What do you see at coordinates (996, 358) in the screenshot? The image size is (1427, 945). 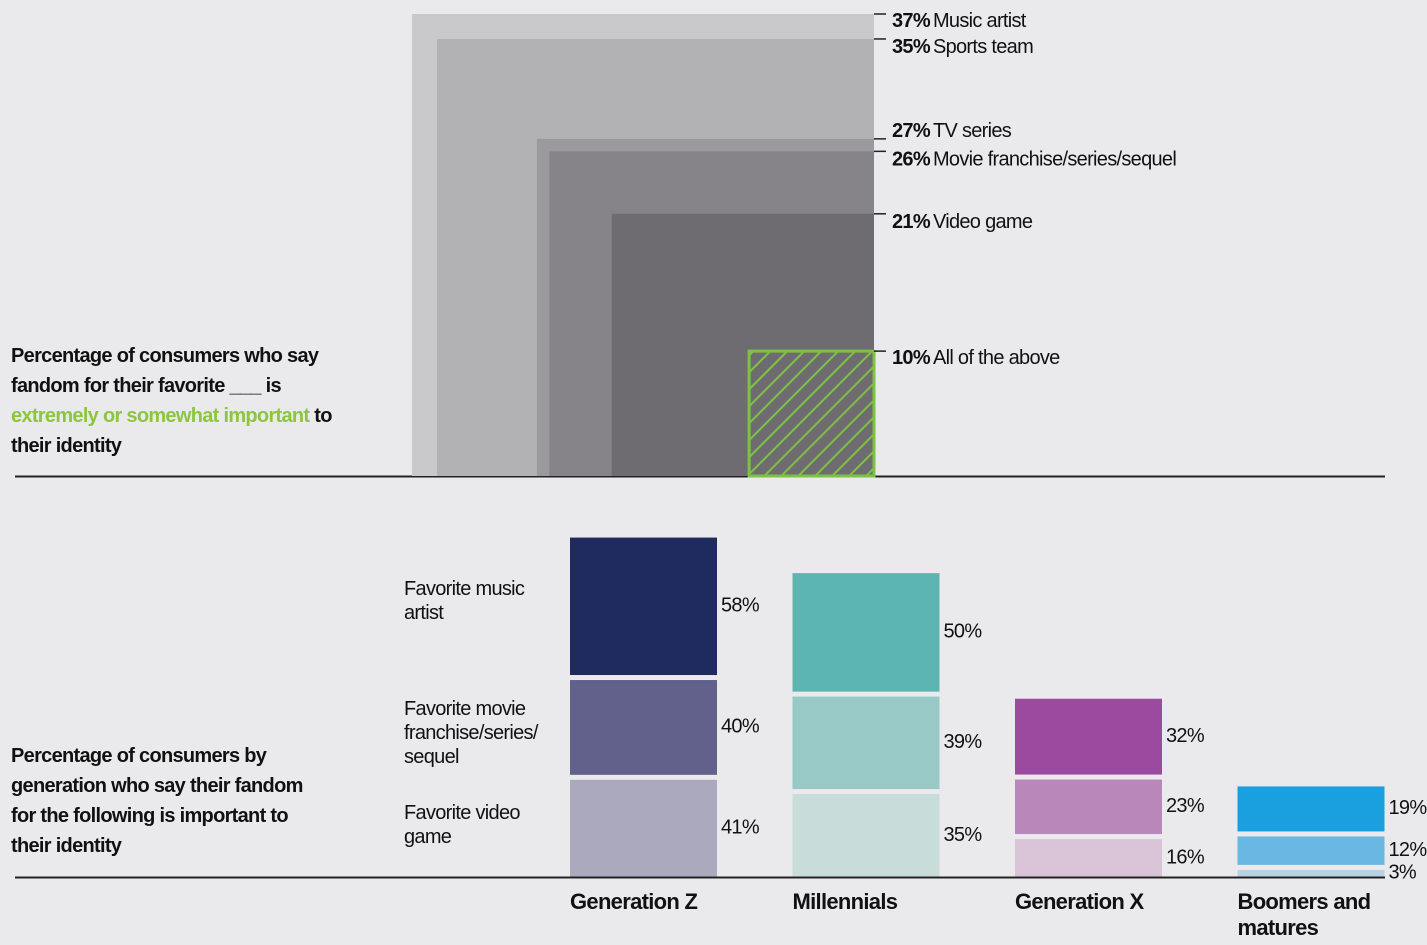 I see `category-label: All of the above` at bounding box center [996, 358].